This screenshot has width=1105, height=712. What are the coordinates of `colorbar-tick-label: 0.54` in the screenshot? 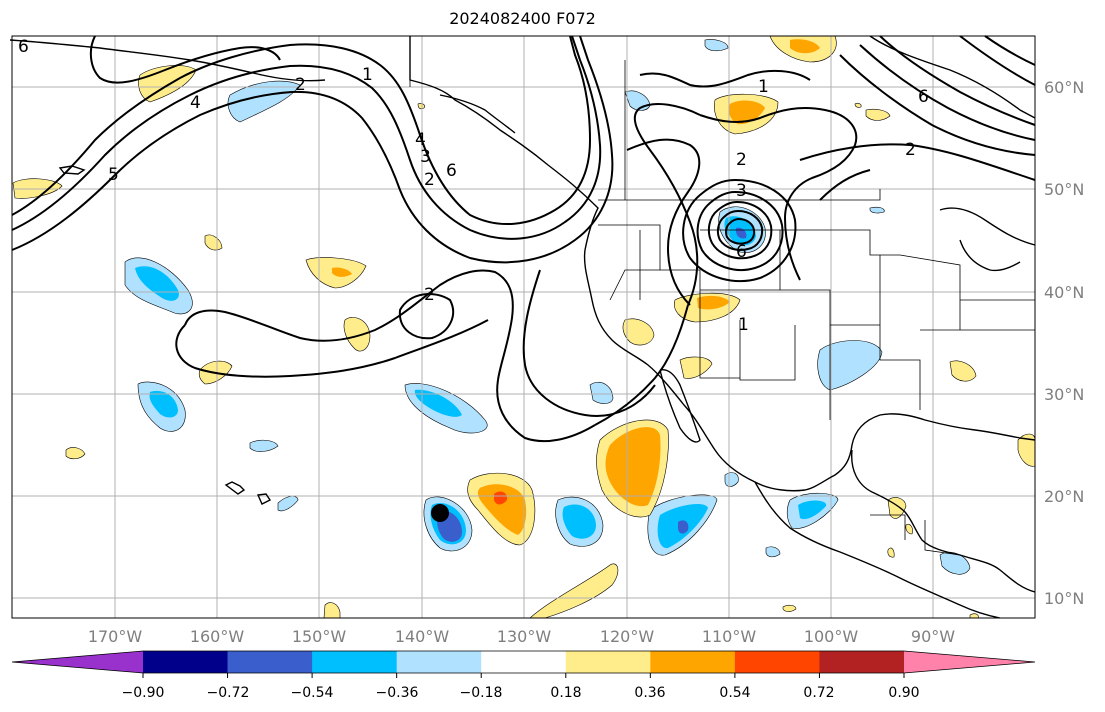 It's located at (734, 693).